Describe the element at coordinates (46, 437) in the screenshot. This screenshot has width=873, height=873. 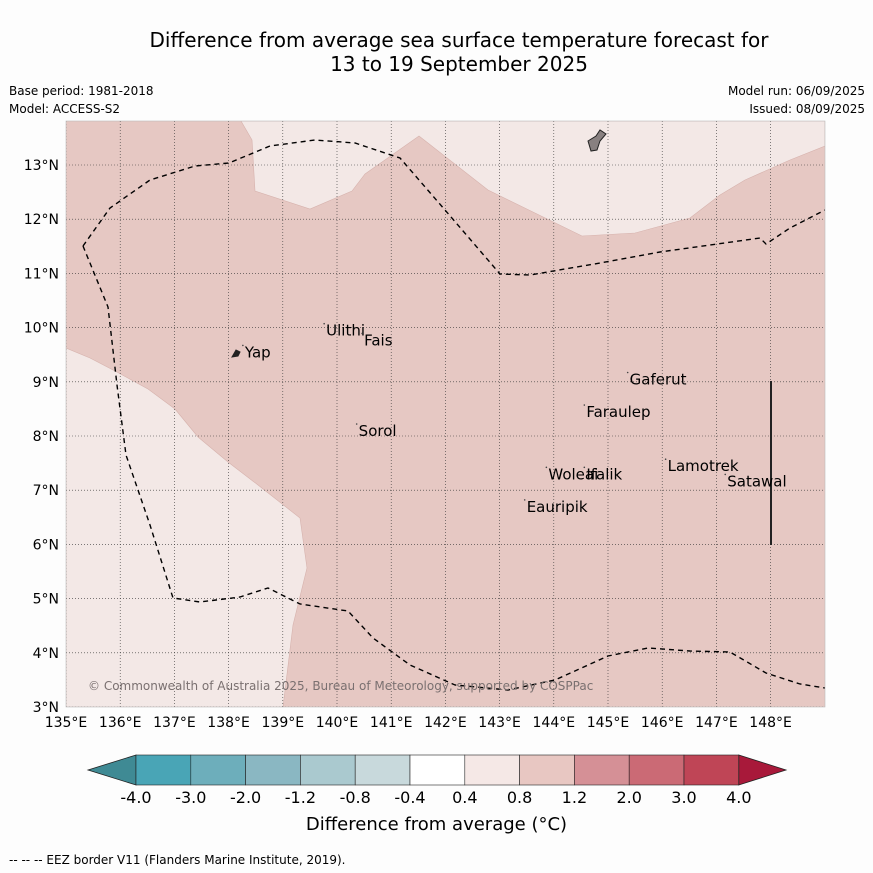
I see `lat-tick-label: 8°N` at that location.